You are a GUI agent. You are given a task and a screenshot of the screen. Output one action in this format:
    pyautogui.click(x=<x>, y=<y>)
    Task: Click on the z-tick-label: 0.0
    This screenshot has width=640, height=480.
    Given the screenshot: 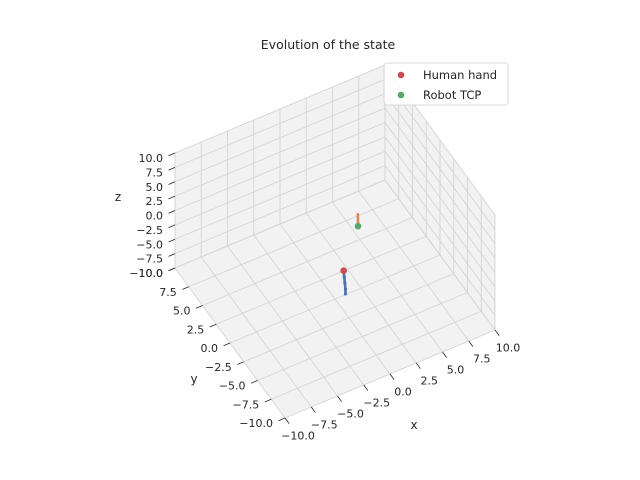 What is the action you would take?
    pyautogui.click(x=155, y=216)
    